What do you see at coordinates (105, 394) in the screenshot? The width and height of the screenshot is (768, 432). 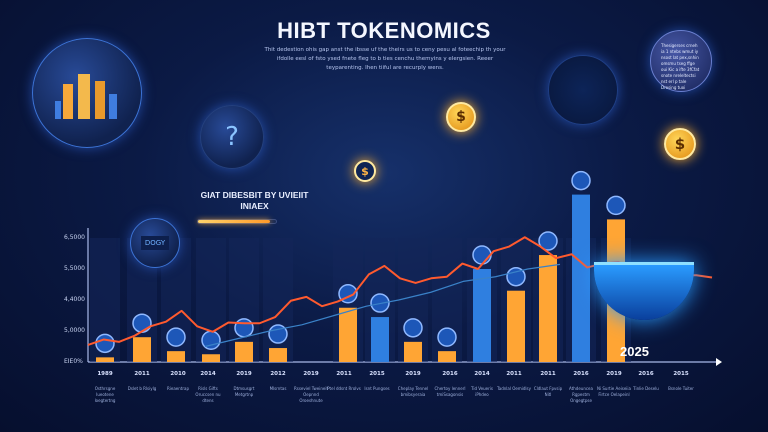 I see `x-description: Osthrsgne Iueotene loegtertng` at bounding box center [105, 394].